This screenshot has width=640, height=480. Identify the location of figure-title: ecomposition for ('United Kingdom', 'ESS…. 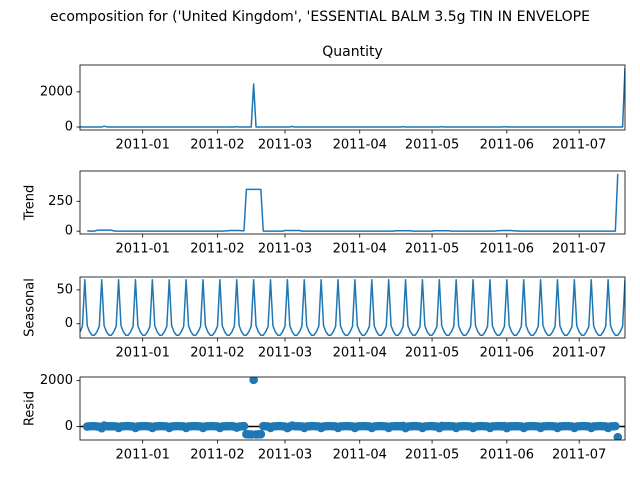
(320, 17).